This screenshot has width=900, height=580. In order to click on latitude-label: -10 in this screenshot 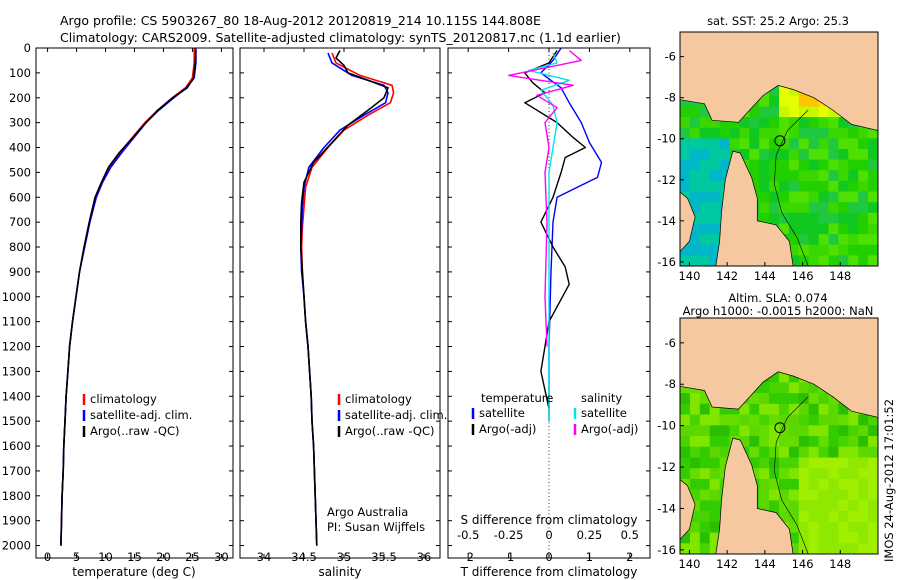, I will do `click(666, 139)`.